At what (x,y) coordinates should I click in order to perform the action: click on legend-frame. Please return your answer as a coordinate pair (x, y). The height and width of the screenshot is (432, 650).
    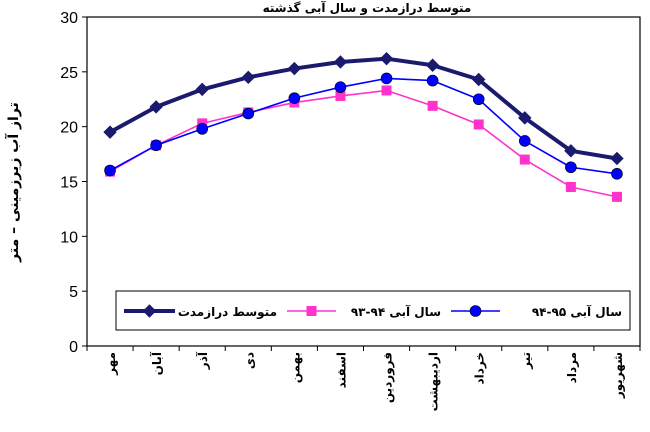
    Looking at the image, I should click on (373, 310).